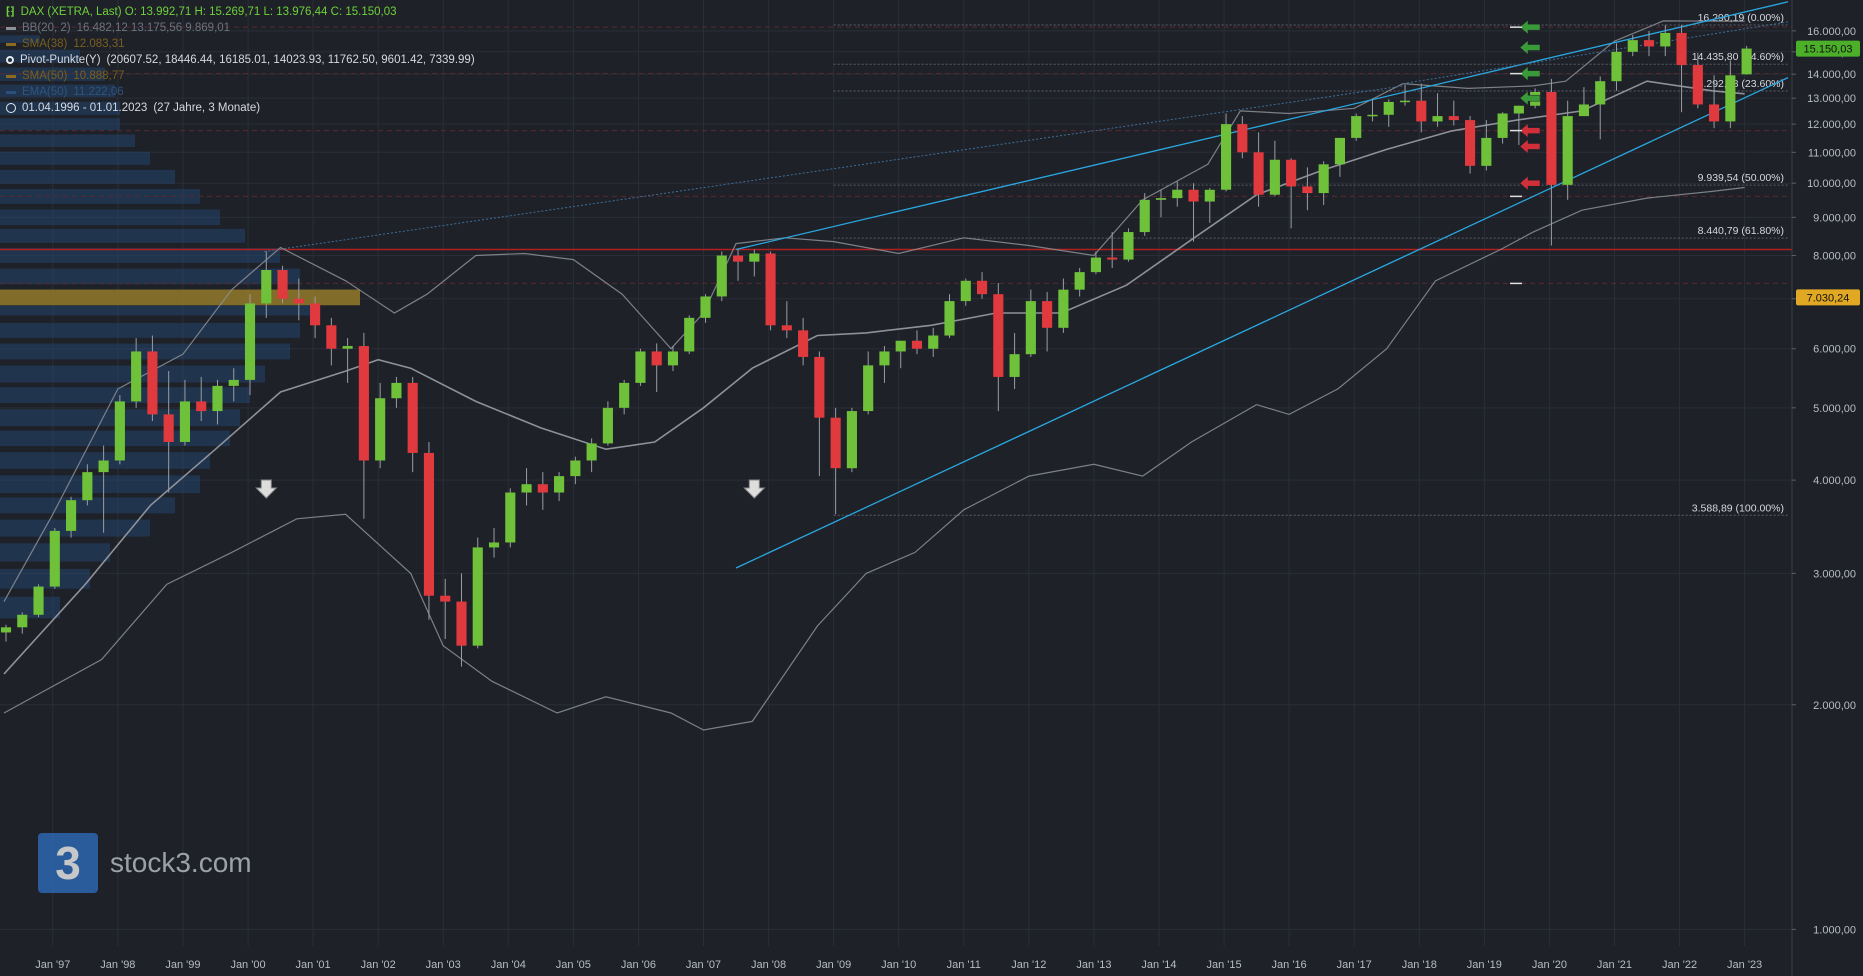  I want to click on time-axis-label: Jan '15, so click(1223, 965).